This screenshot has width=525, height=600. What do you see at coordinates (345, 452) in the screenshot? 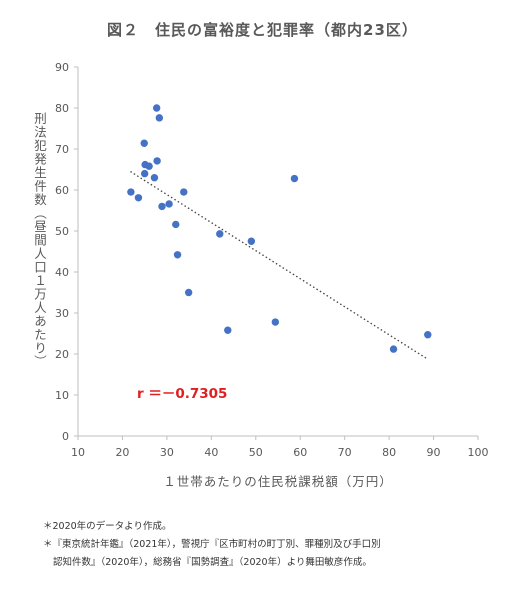
I see `x-tick-label: 70` at bounding box center [345, 452].